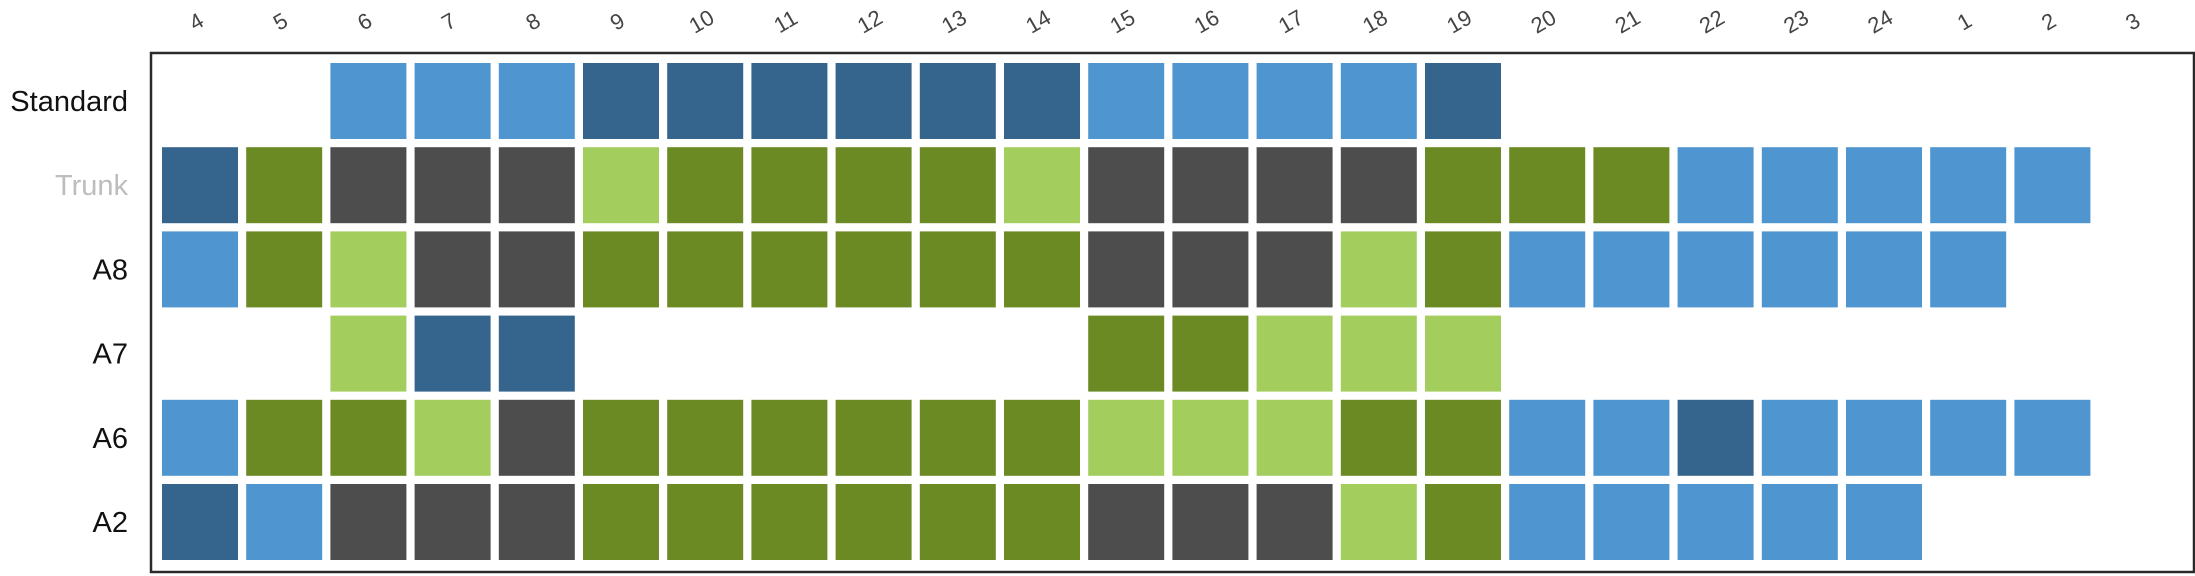 Image resolution: width=2195 pixels, height=576 pixels. What do you see at coordinates (1796, 22) in the screenshot?
I see `x-tick-label: 23` at bounding box center [1796, 22].